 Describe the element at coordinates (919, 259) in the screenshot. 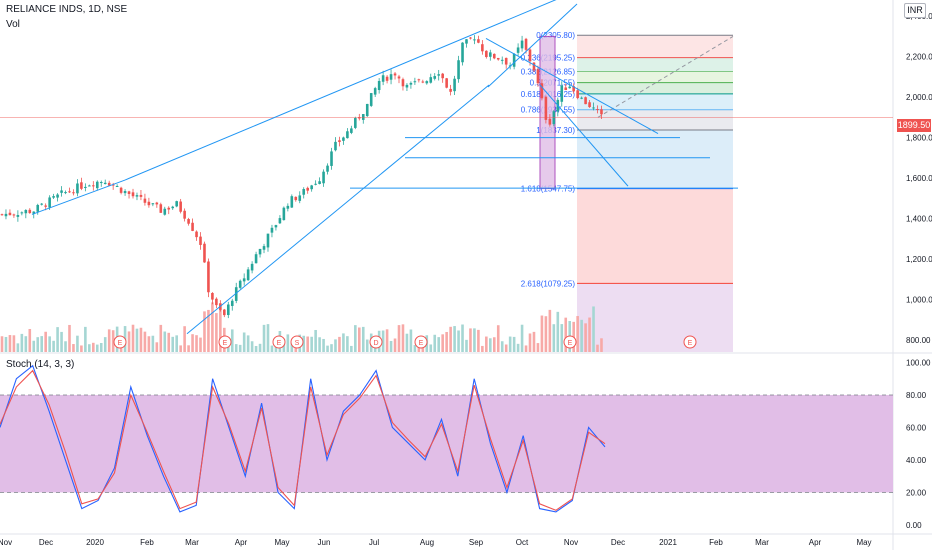

I see `price-tick-label: 1,200.00` at that location.